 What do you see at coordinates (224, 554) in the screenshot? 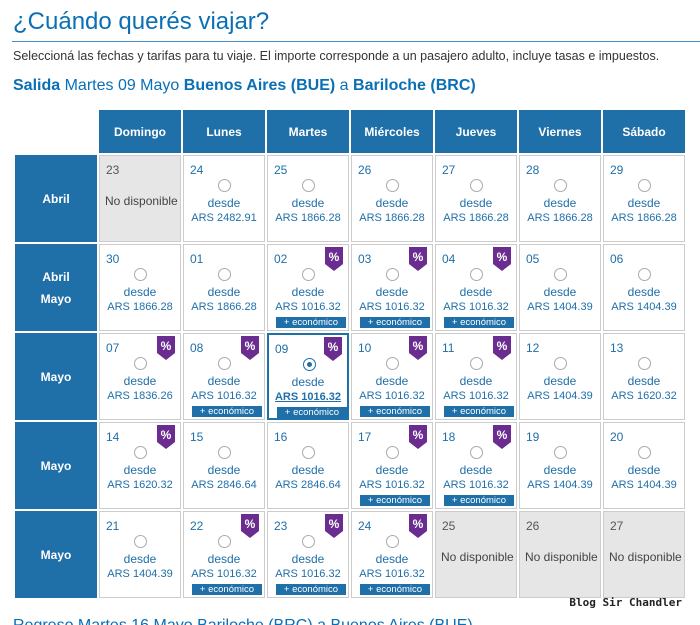
I see `day-cell: 22% desde ARS 1016.32 + económico` at bounding box center [224, 554].